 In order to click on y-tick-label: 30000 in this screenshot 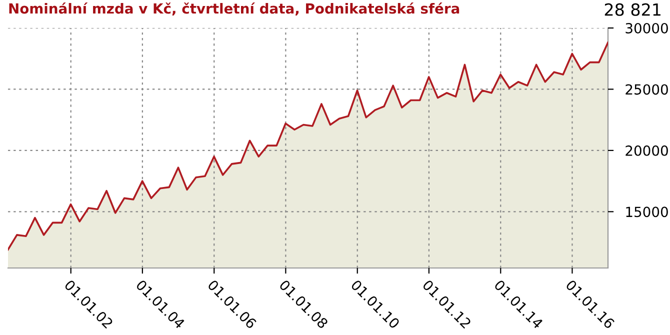, I will do `click(647, 28)`.